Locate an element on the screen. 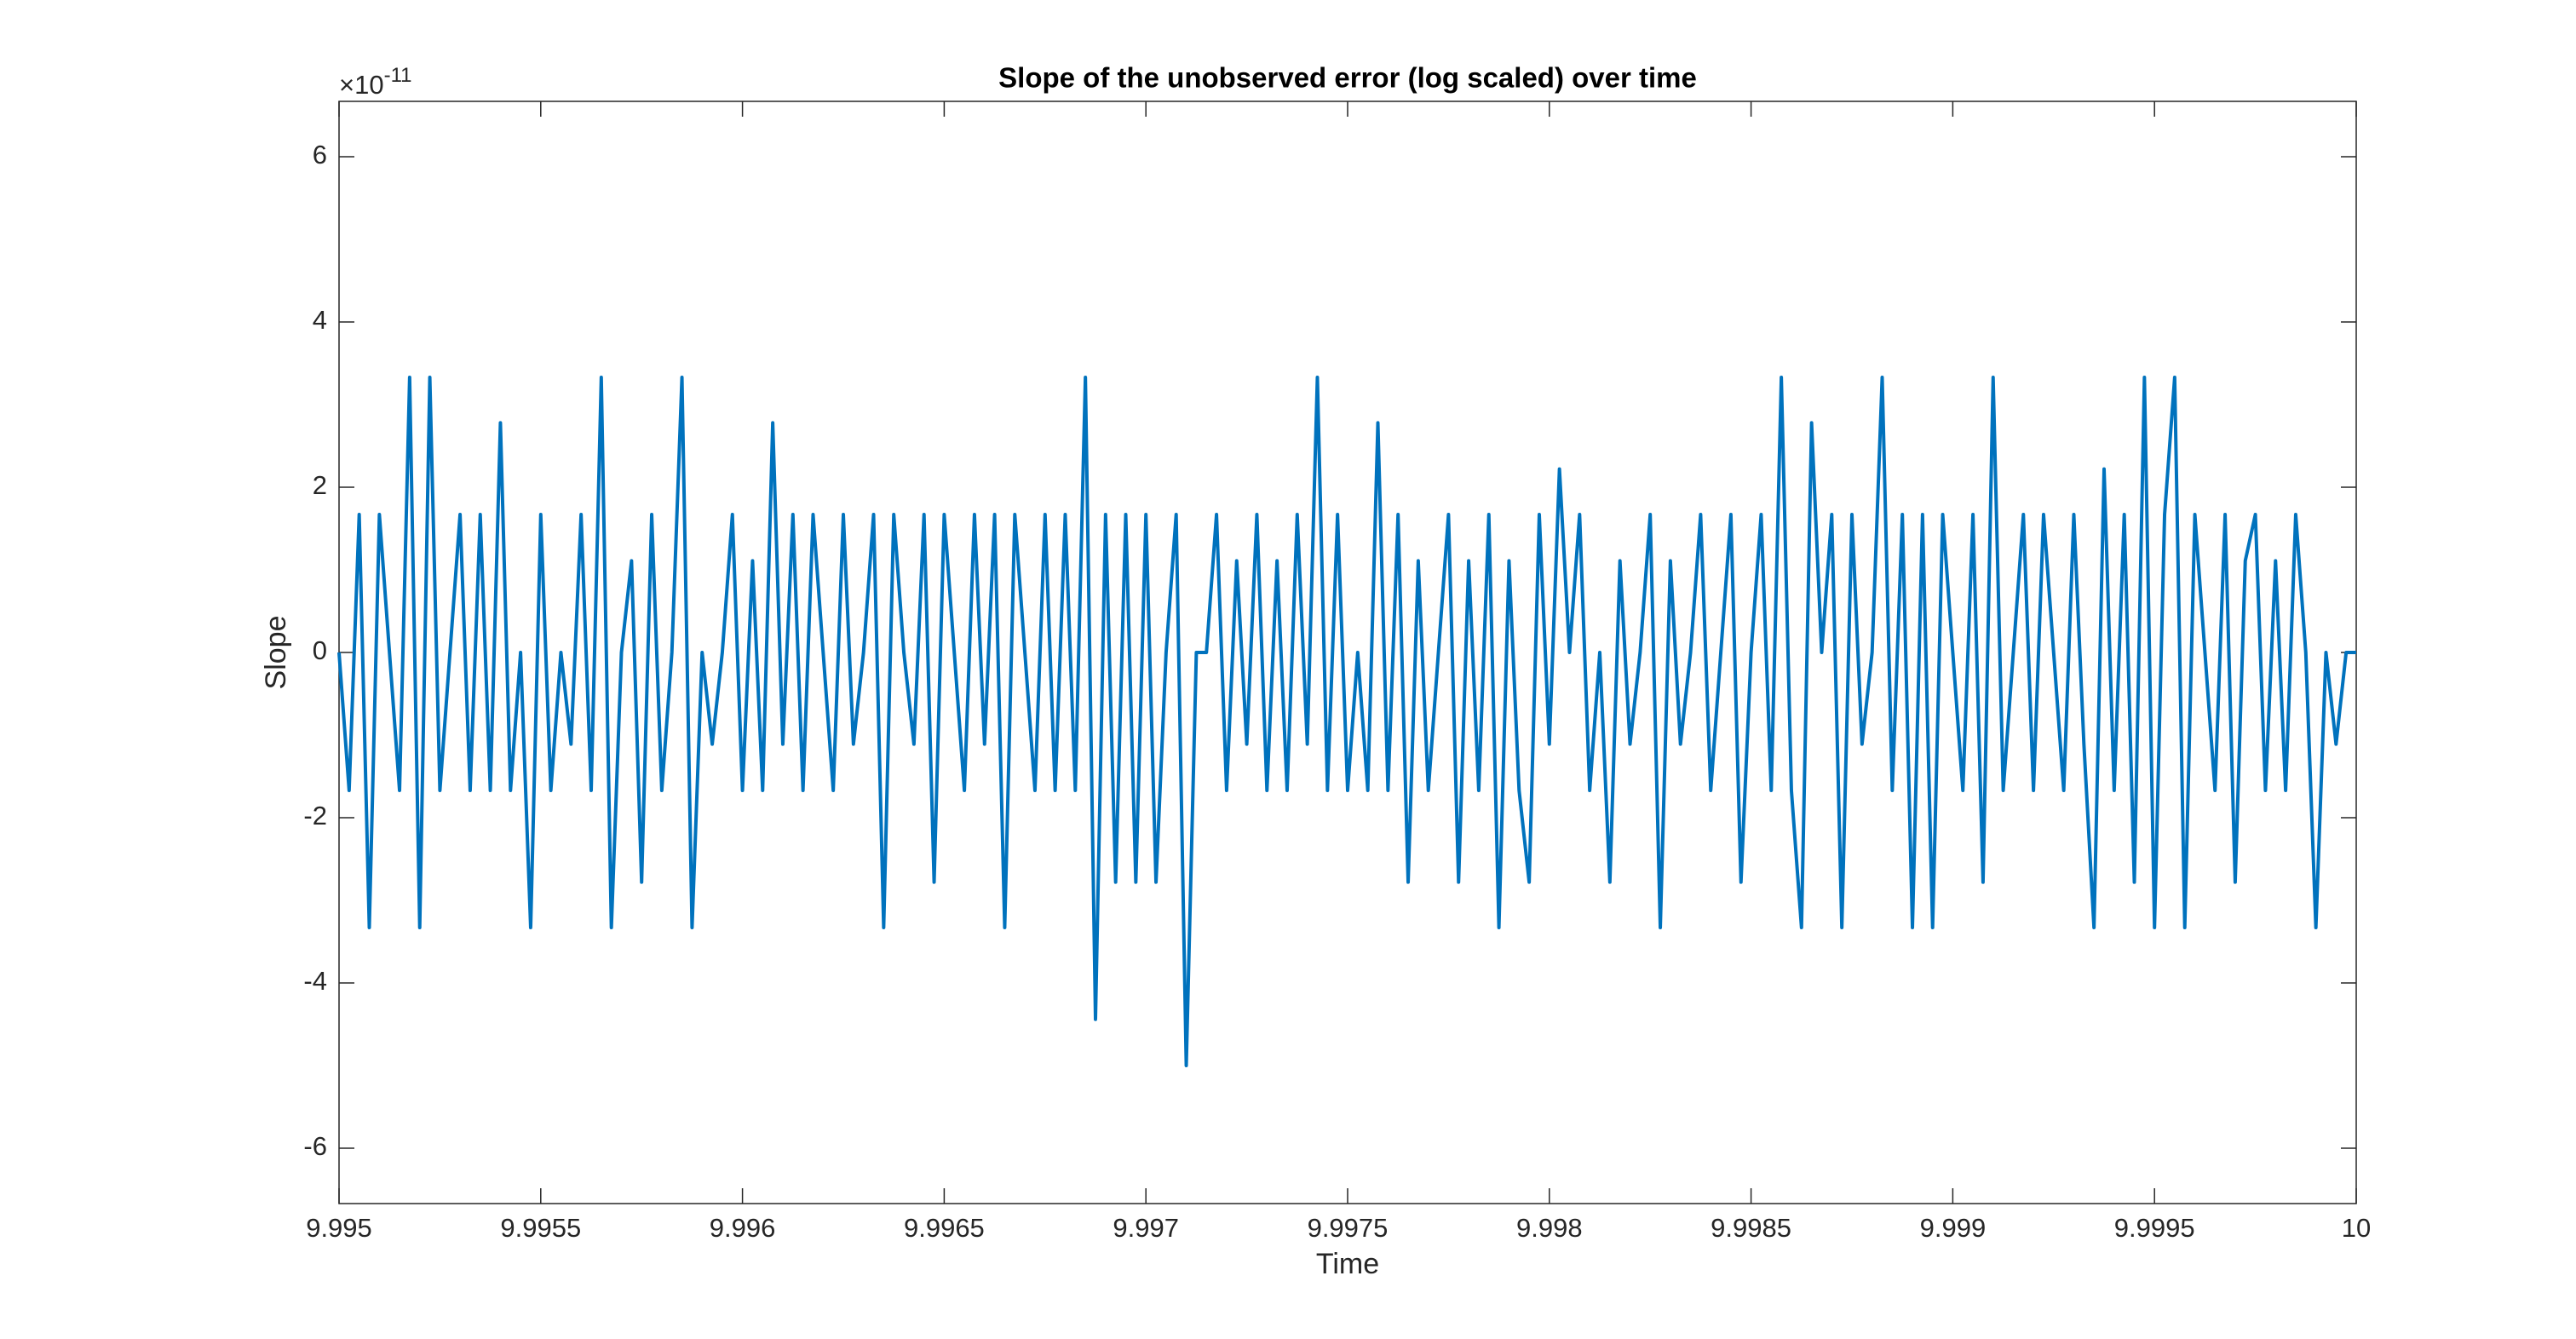 Image resolution: width=2576 pixels, height=1339 pixels. x-tick-label: 9.9995 is located at coordinates (2155, 1228).